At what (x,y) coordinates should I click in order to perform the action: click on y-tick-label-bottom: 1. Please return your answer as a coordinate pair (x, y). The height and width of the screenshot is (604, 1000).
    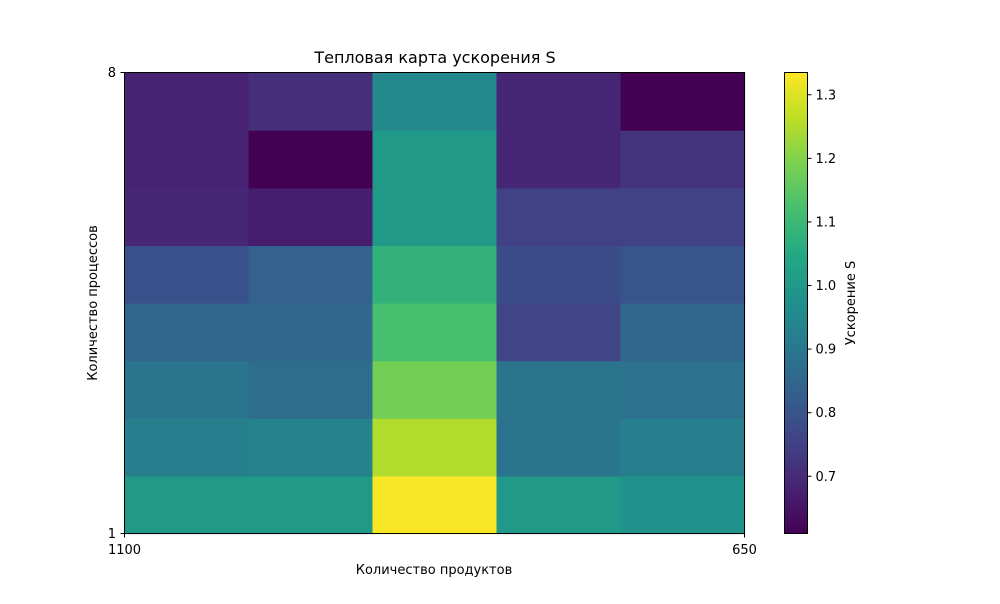
    Looking at the image, I should click on (112, 534).